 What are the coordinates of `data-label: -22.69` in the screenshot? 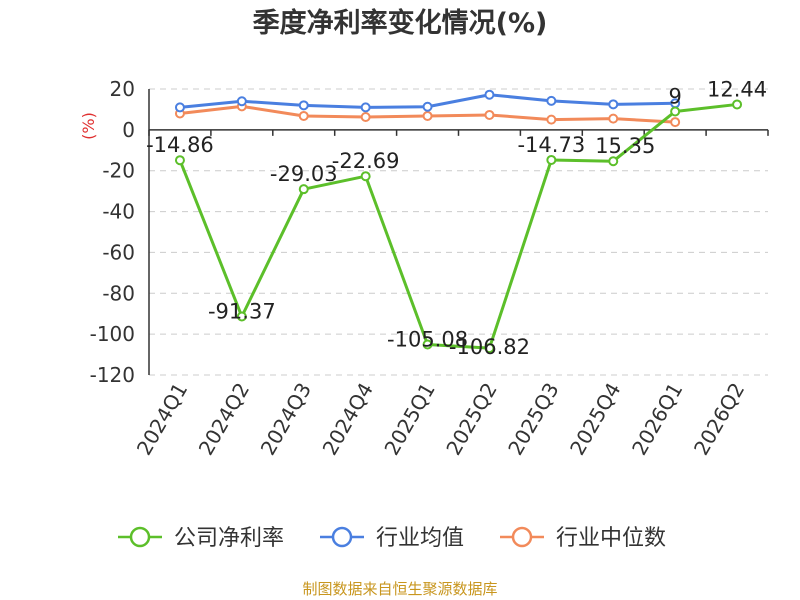 It's located at (366, 161).